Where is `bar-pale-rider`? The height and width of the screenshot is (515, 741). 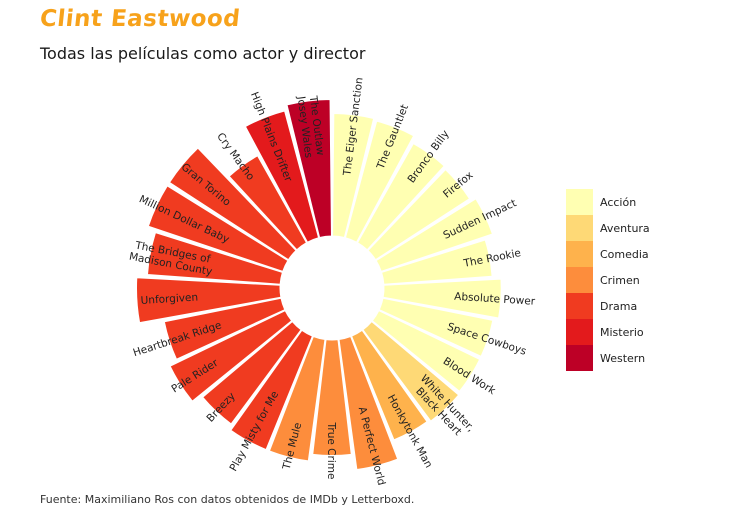
bar-pale-rider is located at coordinates (231, 355).